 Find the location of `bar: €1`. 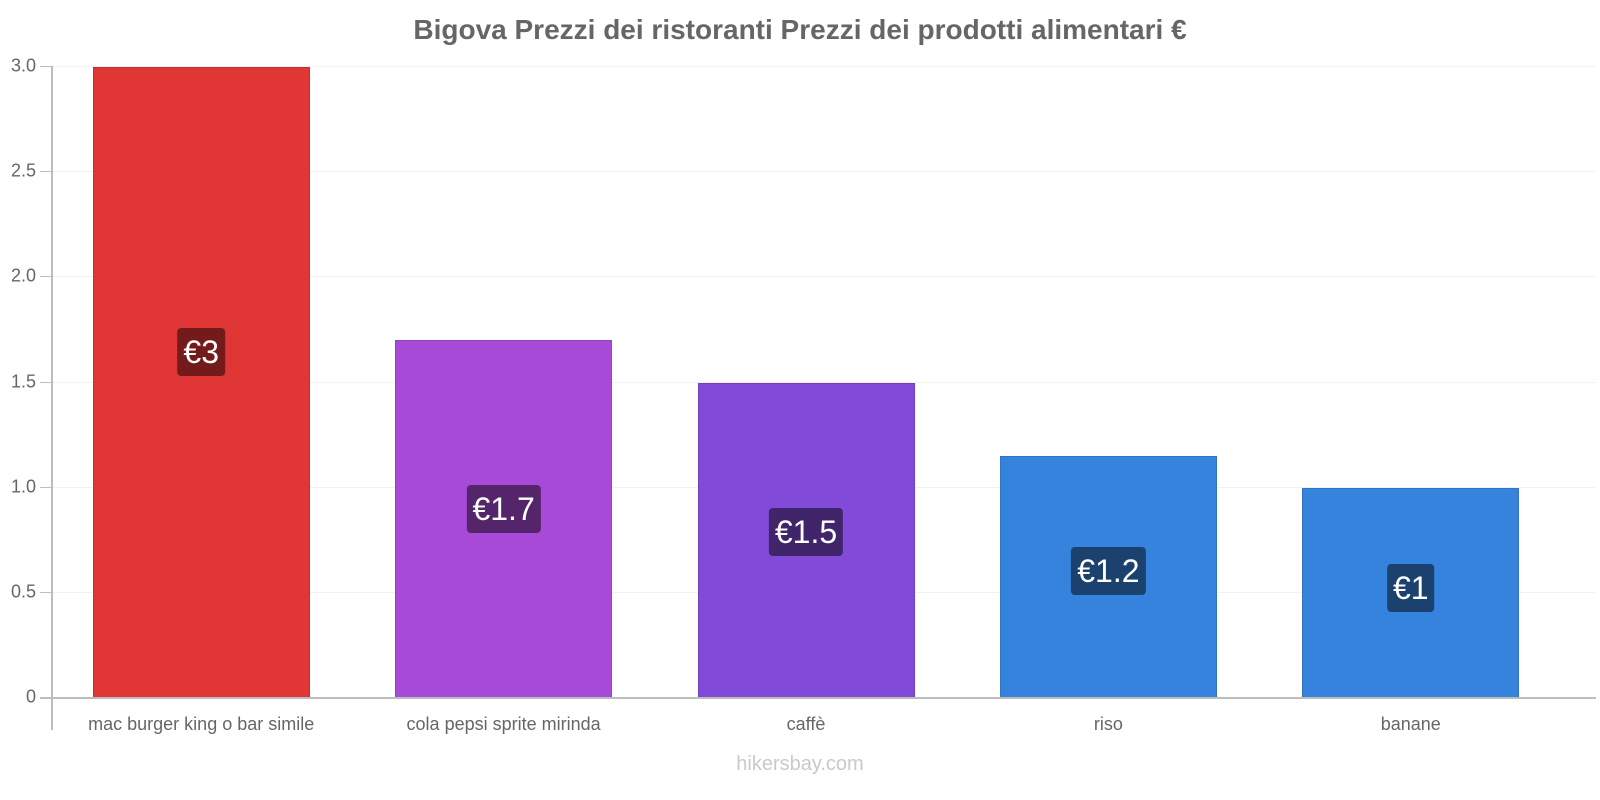

bar: €1 is located at coordinates (1411, 592).